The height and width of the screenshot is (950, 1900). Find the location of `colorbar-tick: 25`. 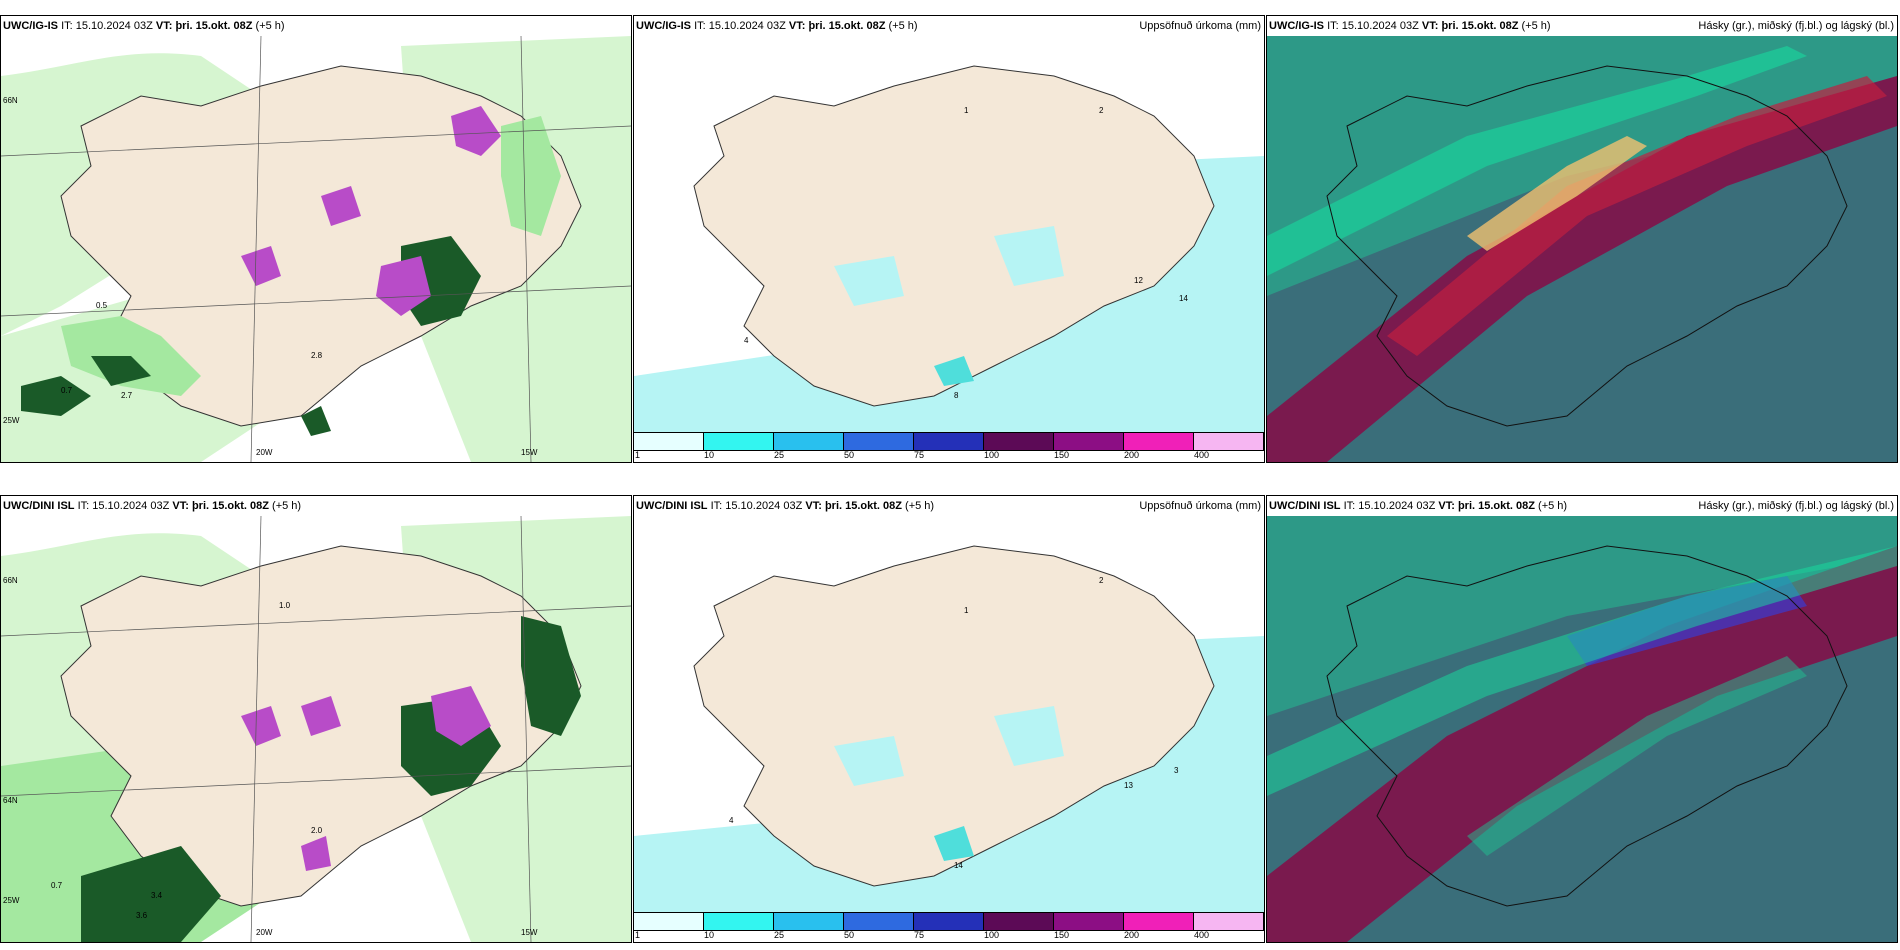

colorbar-tick: 25 is located at coordinates (779, 455).